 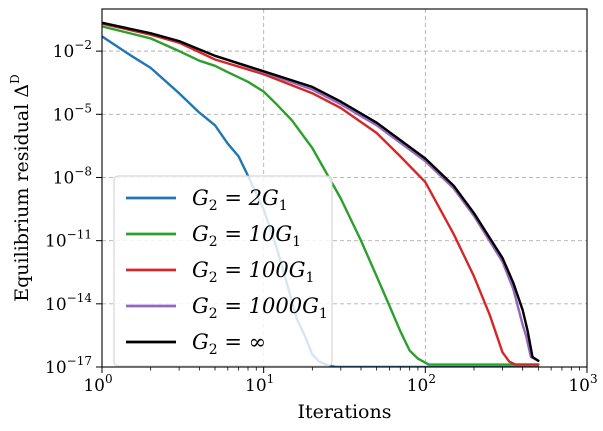 What do you see at coordinates (68, 240) in the screenshot?
I see `y-tick-label: 10⁻¹¹` at bounding box center [68, 240].